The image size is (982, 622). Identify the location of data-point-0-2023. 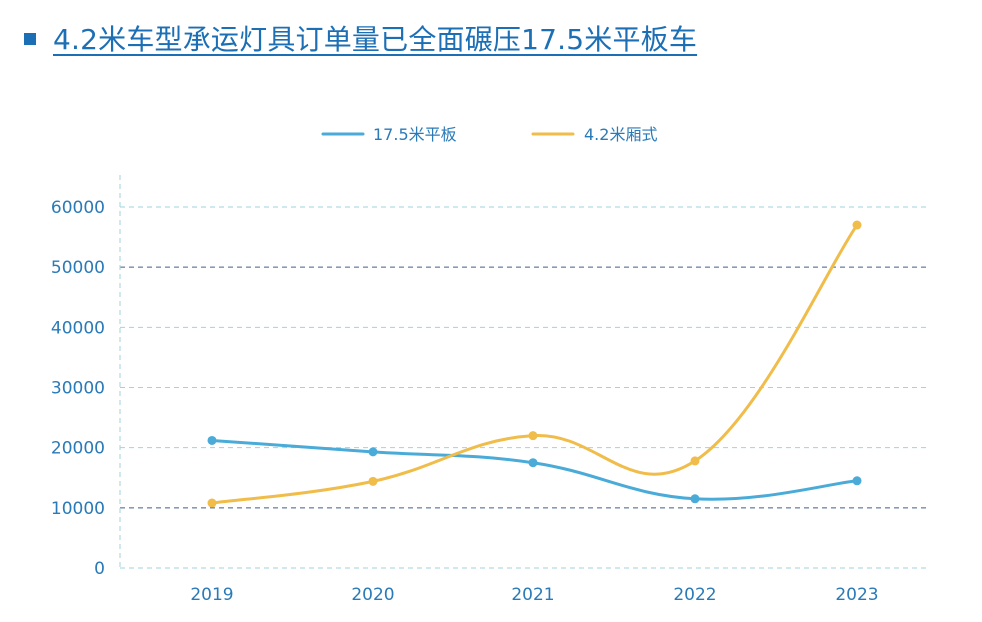
(857, 481).